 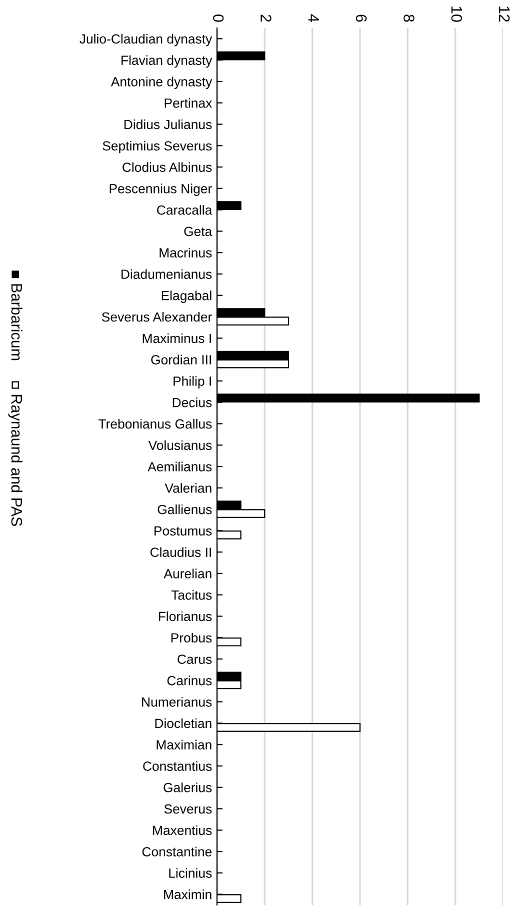 I want to click on y-tick-label: Pertinax, so click(x=188, y=103).